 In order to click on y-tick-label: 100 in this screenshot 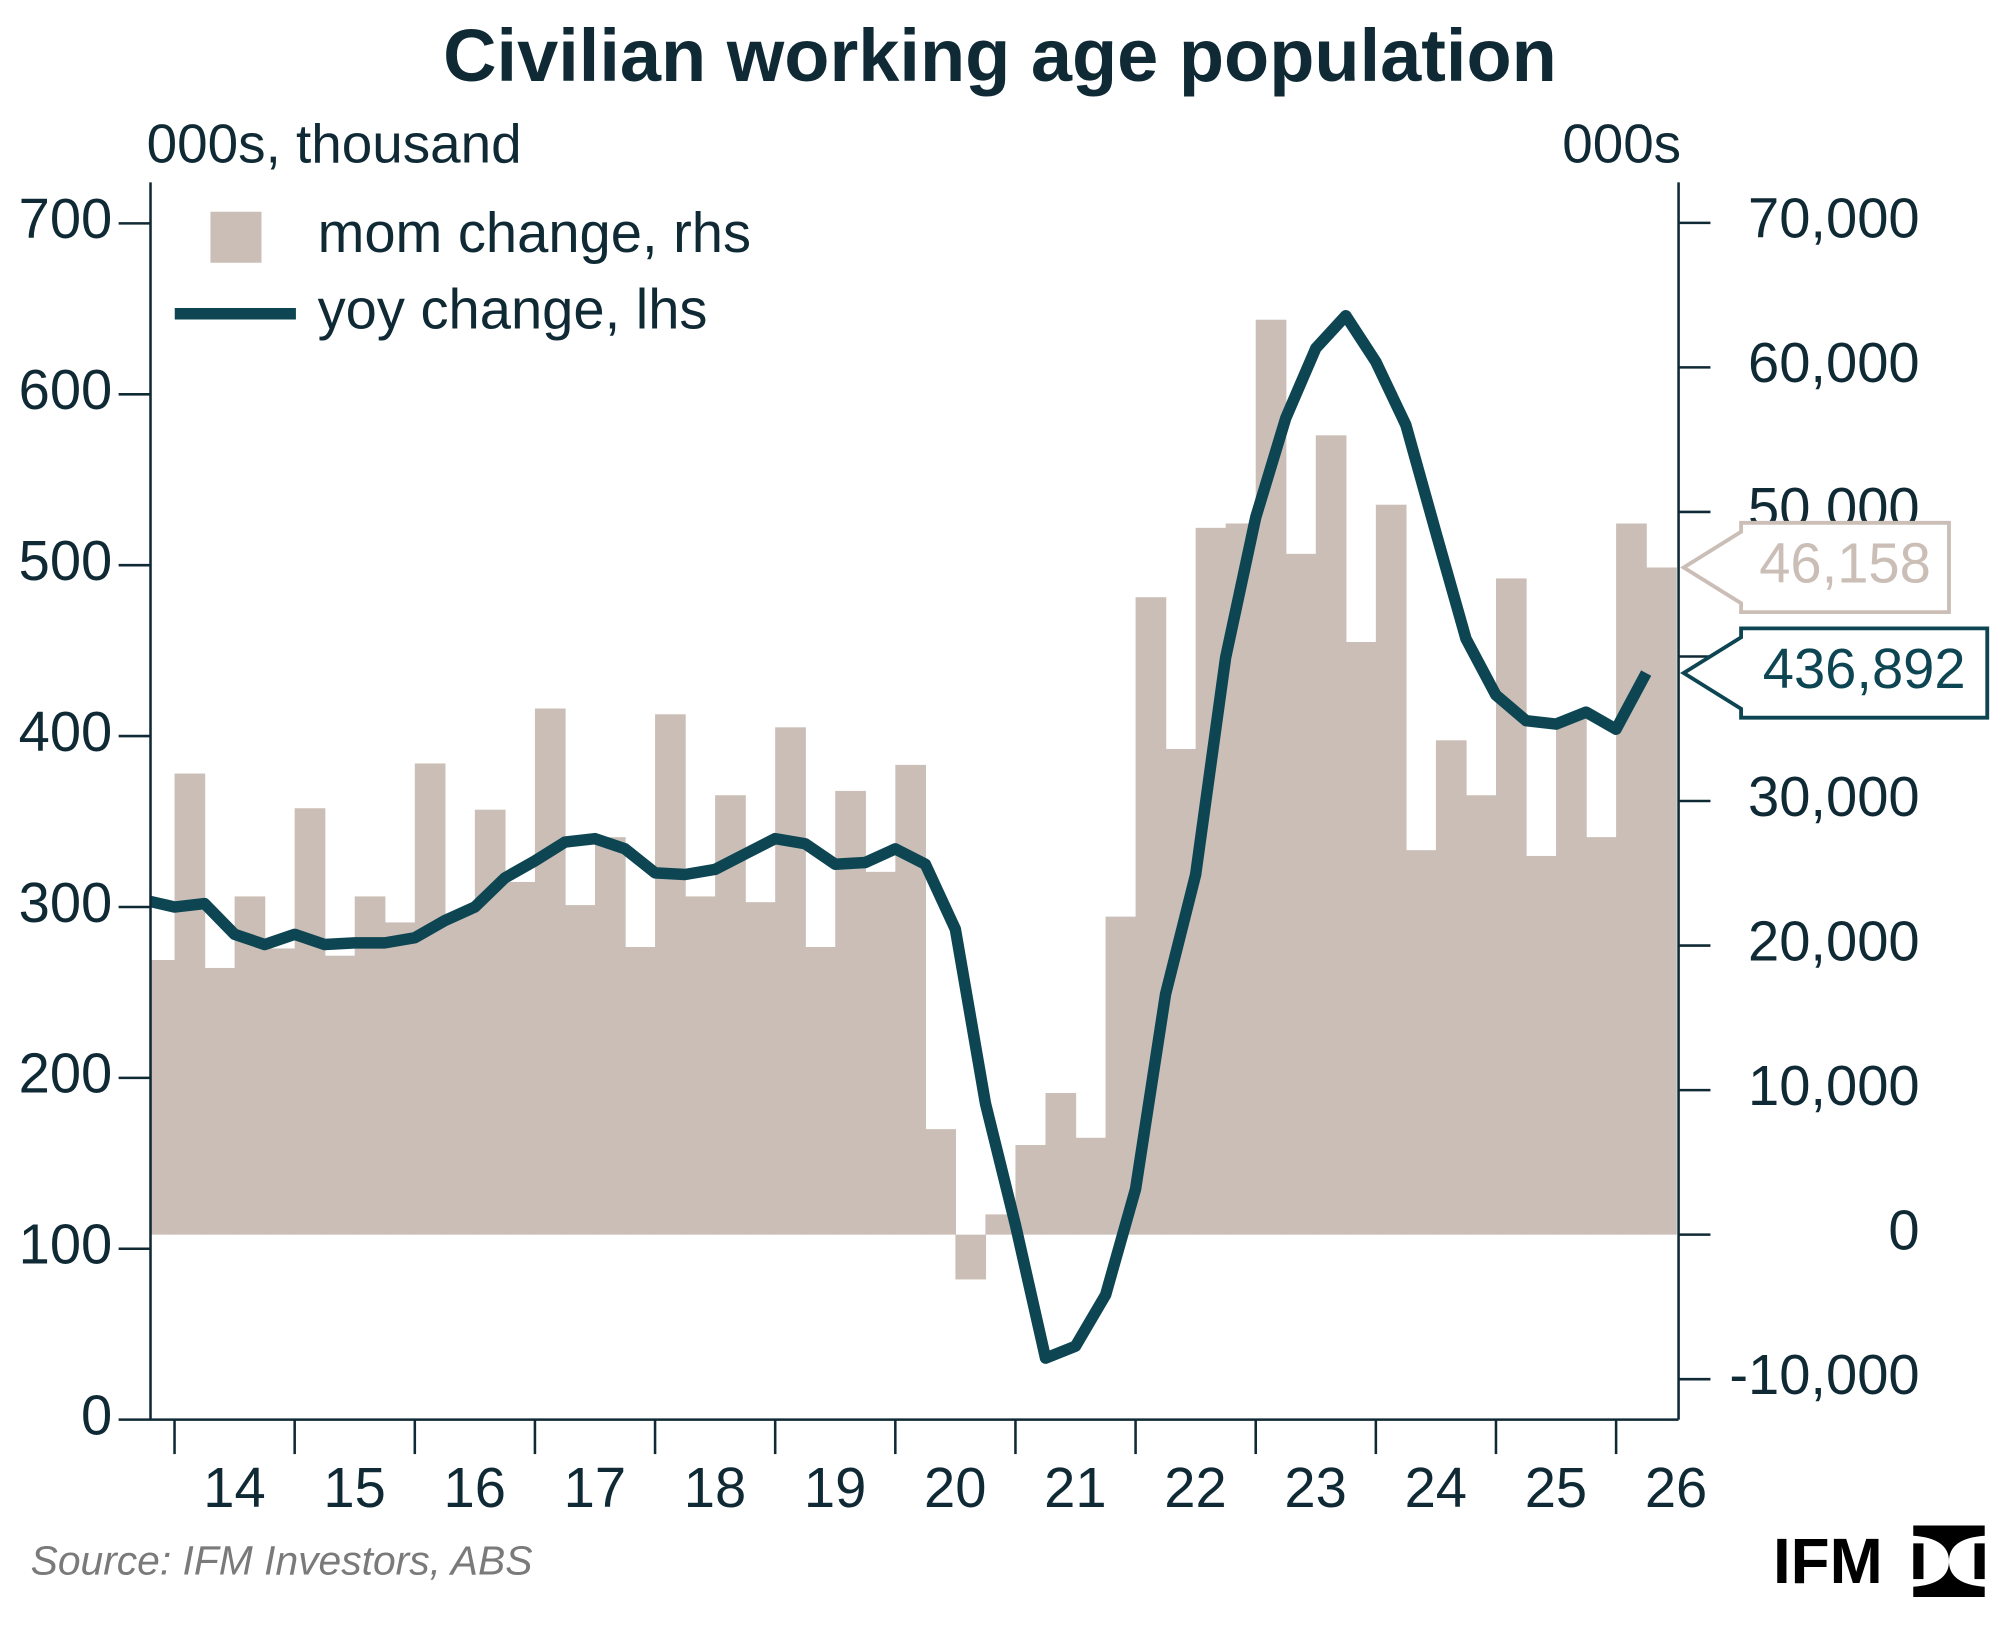, I will do `click(66, 1244)`.